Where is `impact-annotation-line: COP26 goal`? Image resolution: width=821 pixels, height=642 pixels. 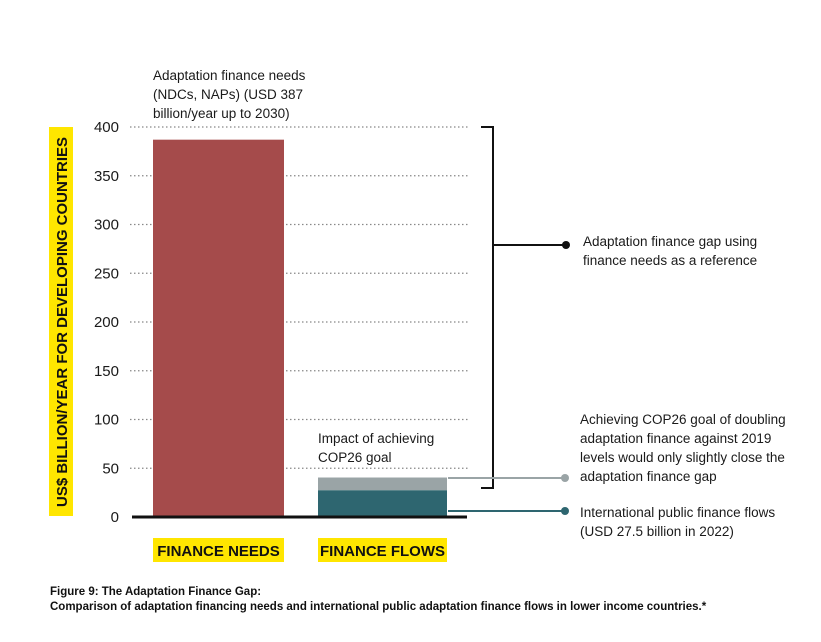
impact-annotation-line: COP26 goal is located at coordinates (355, 457).